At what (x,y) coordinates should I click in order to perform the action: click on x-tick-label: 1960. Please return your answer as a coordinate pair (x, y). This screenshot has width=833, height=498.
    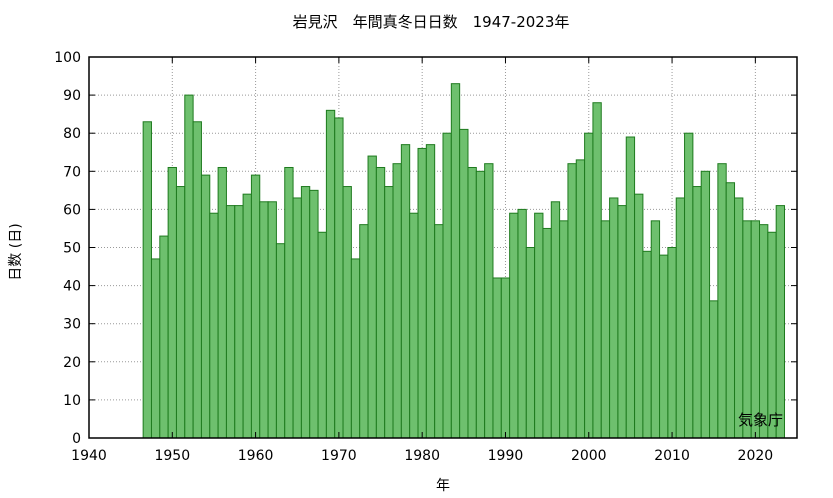
    Looking at the image, I should click on (256, 456).